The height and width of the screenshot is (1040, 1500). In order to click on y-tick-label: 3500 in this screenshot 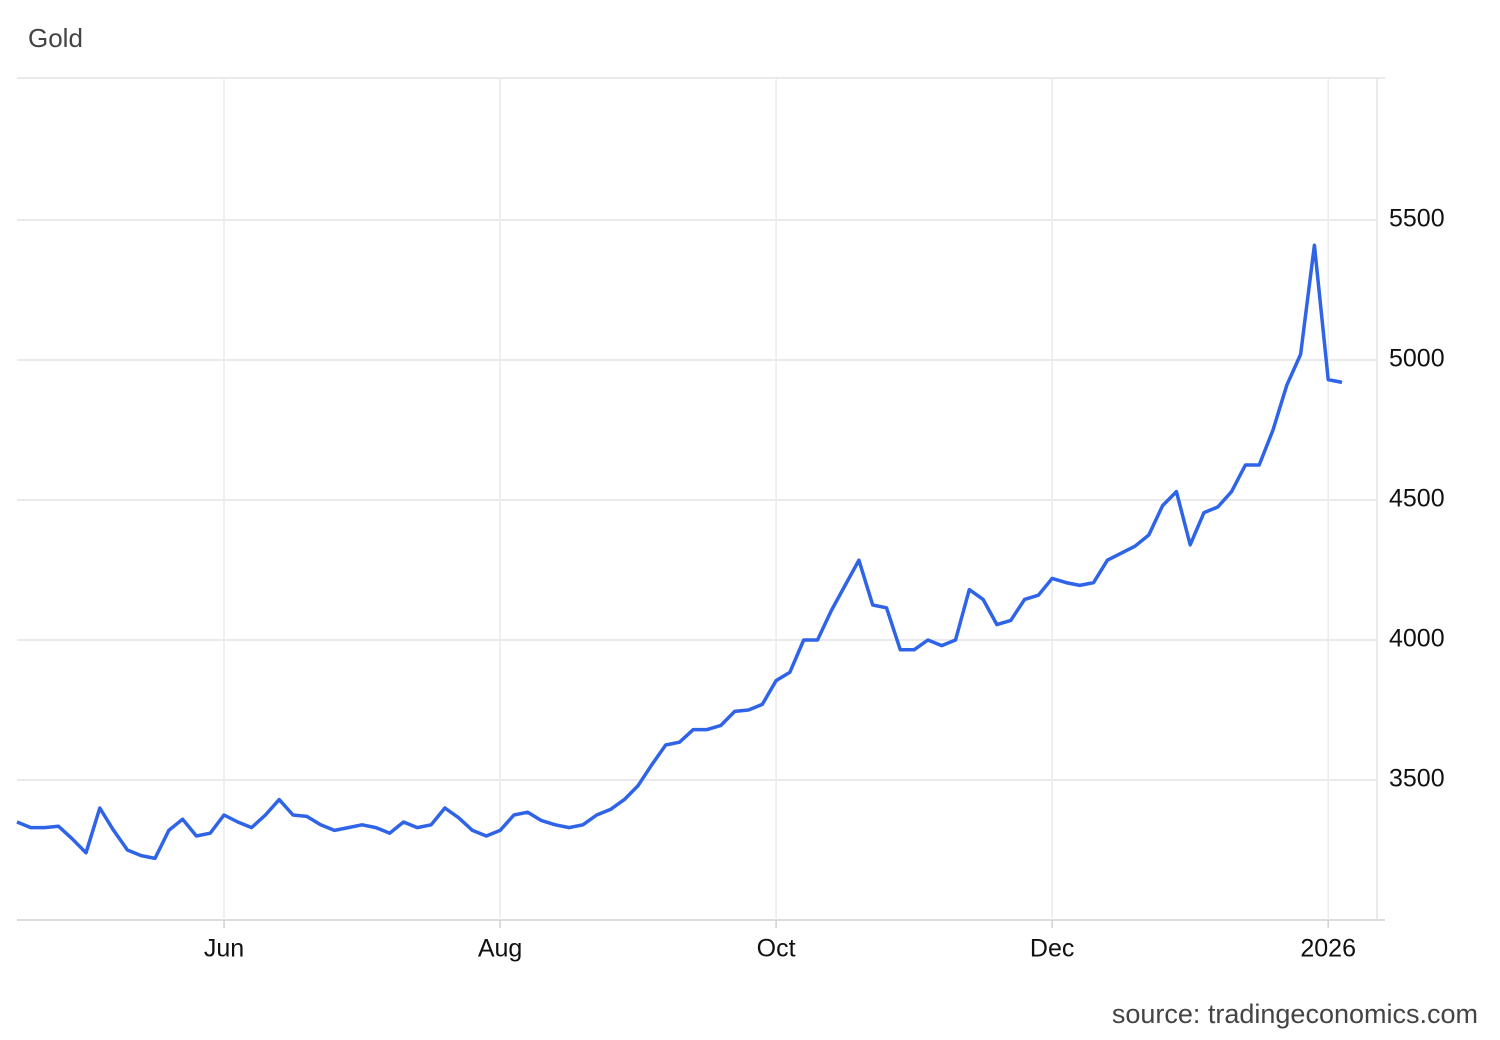, I will do `click(1417, 779)`.